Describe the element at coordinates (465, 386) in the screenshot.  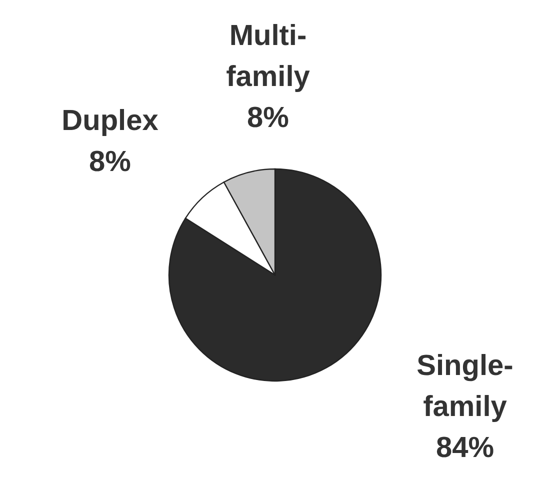
I see `slice-label: Single-family` at that location.